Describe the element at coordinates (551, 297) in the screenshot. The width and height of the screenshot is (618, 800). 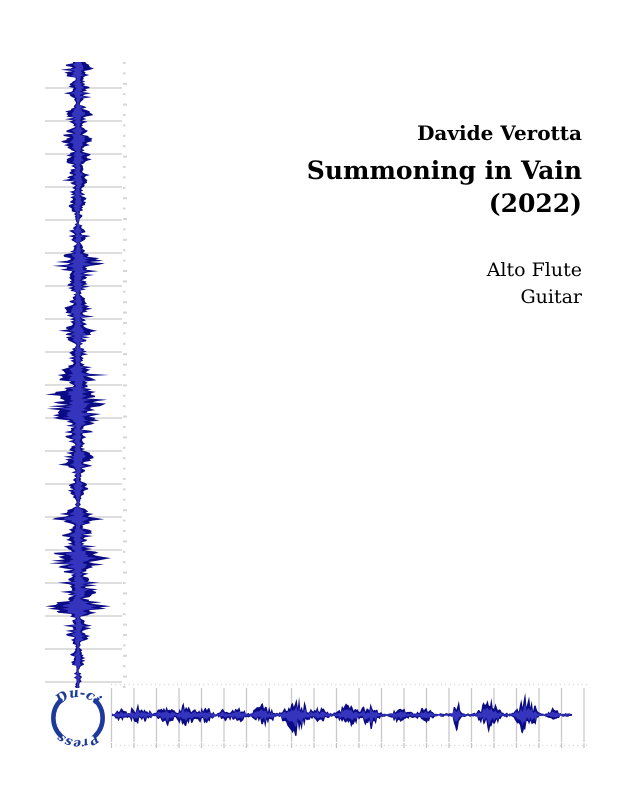
I see `instrument-guitar: Guitar` at that location.